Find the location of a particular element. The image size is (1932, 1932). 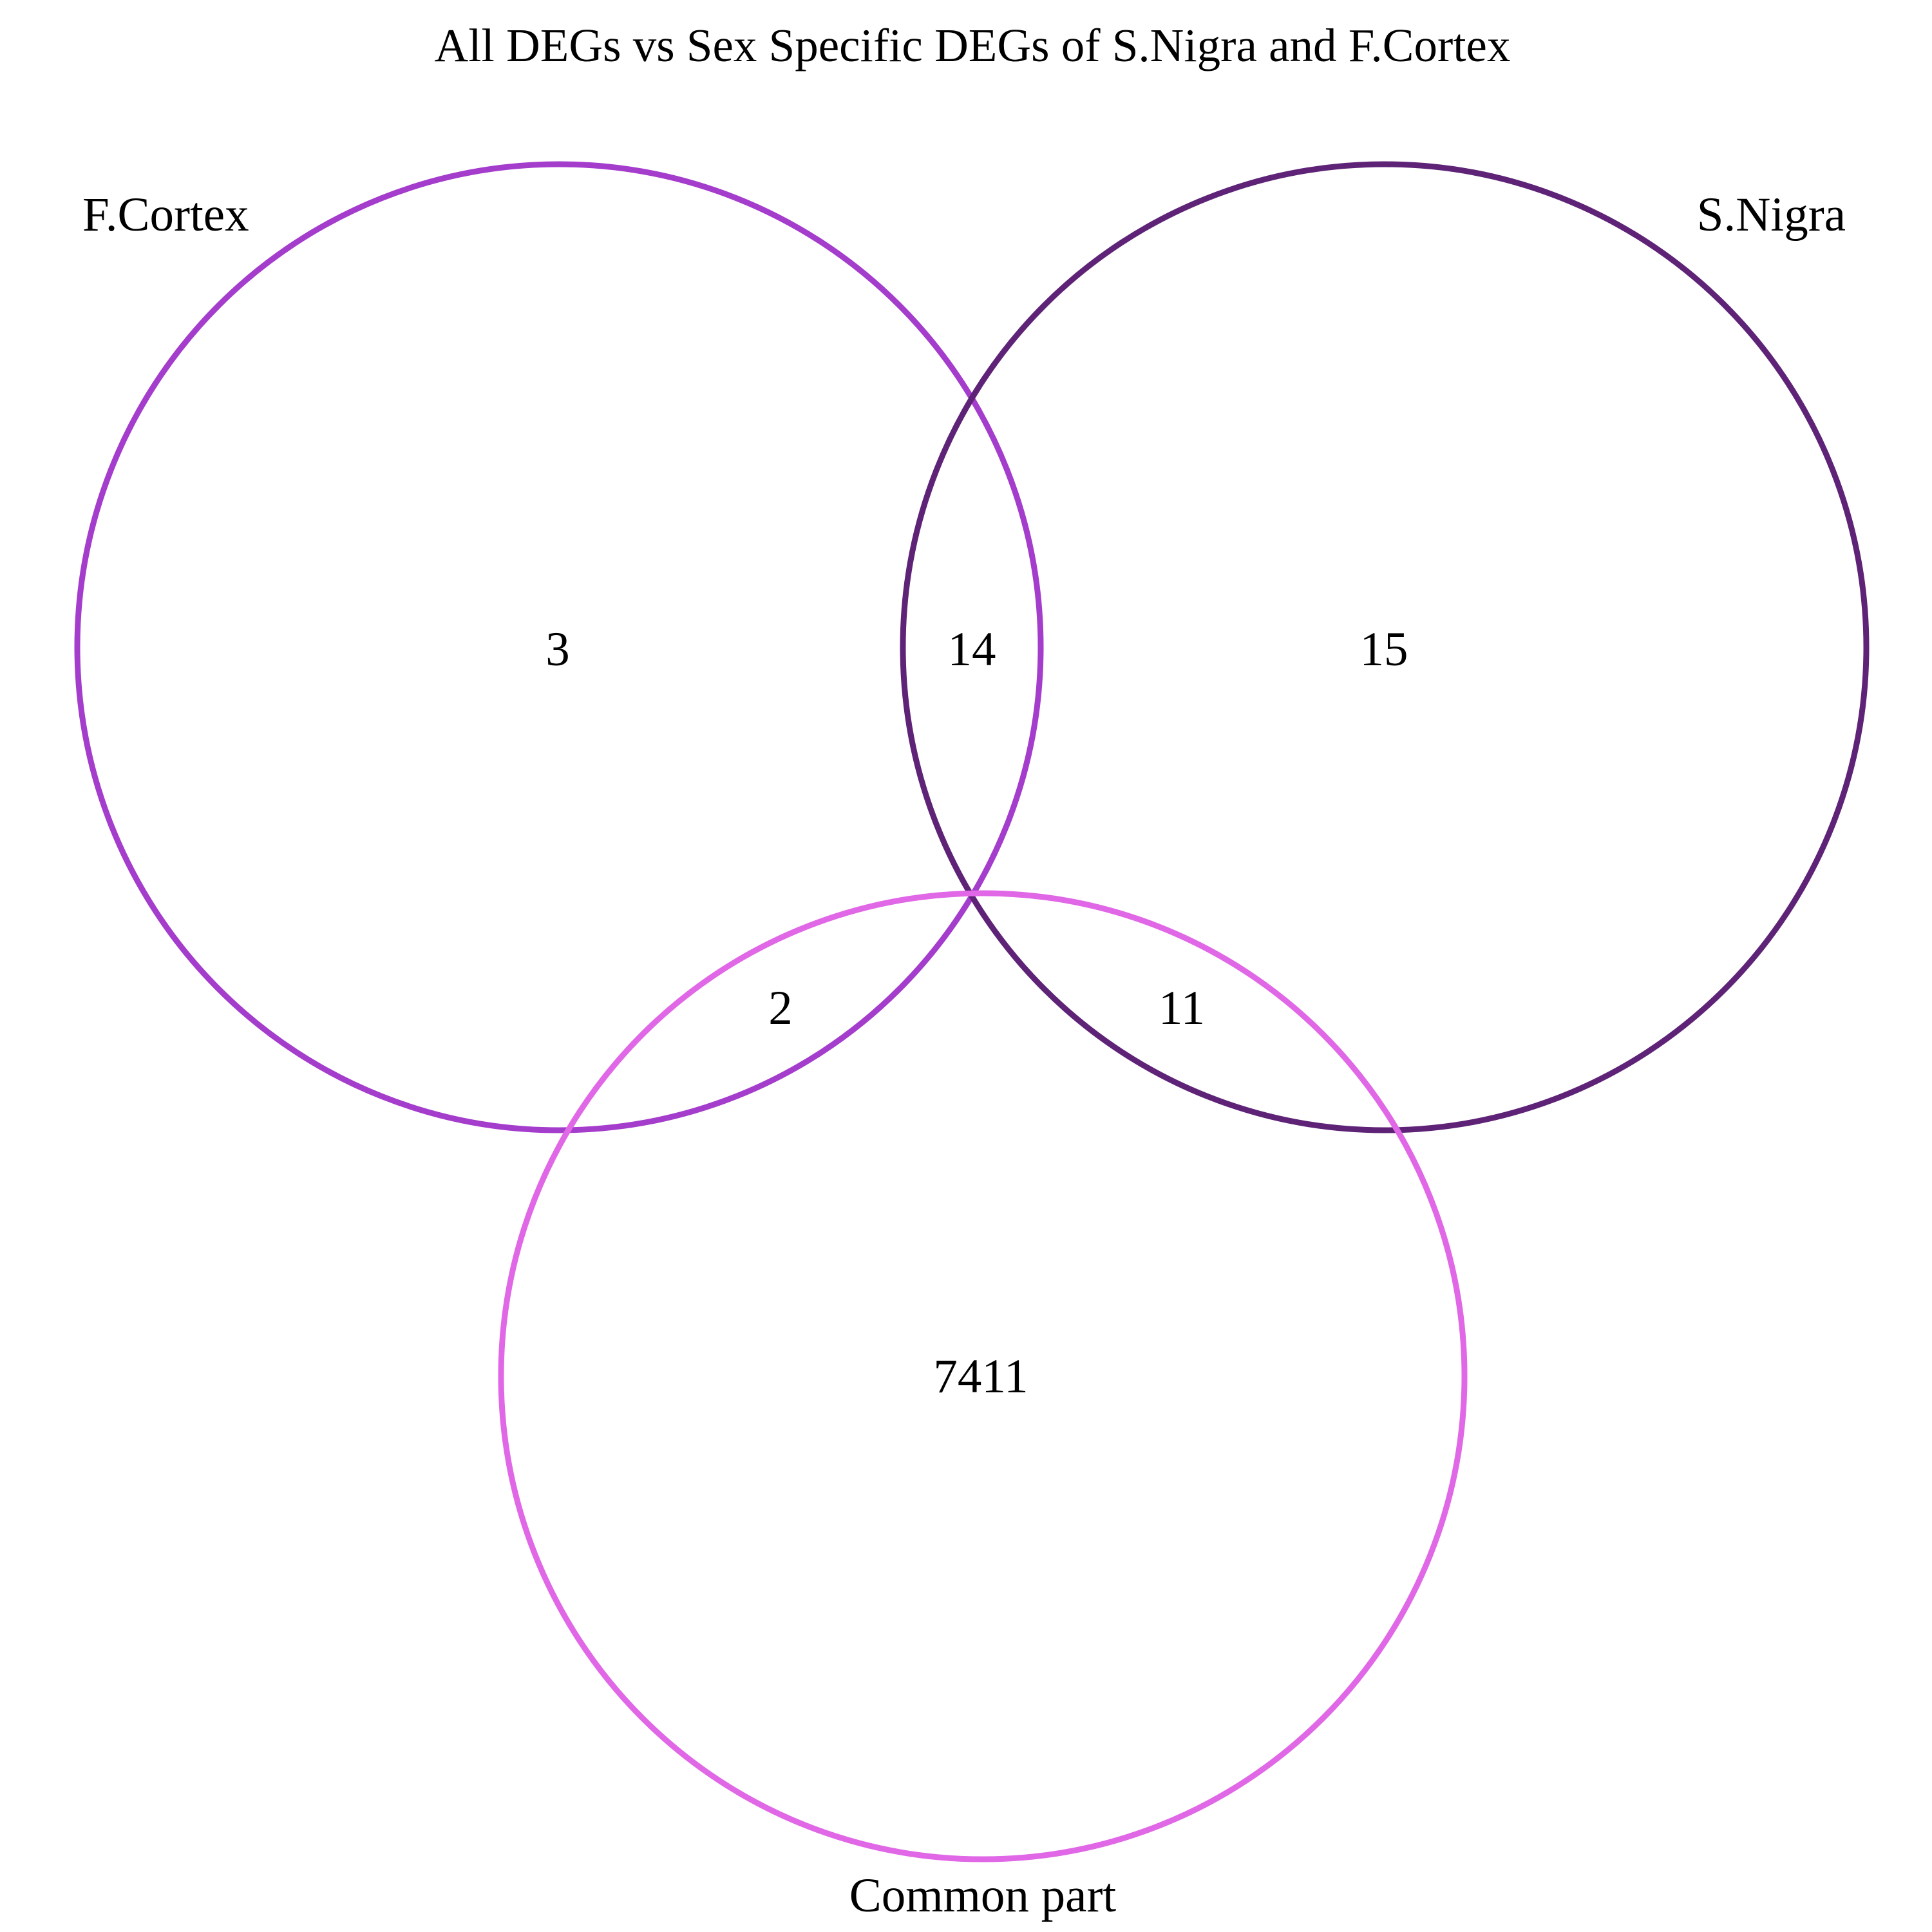

common-part-label: Common part is located at coordinates (983, 1896).